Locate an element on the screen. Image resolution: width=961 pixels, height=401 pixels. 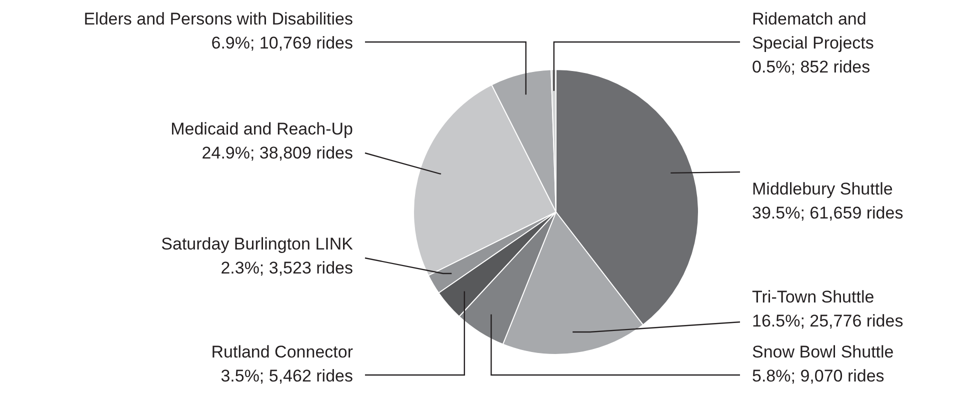
data-label: 39.5%; 61,659 rides is located at coordinates (828, 213).